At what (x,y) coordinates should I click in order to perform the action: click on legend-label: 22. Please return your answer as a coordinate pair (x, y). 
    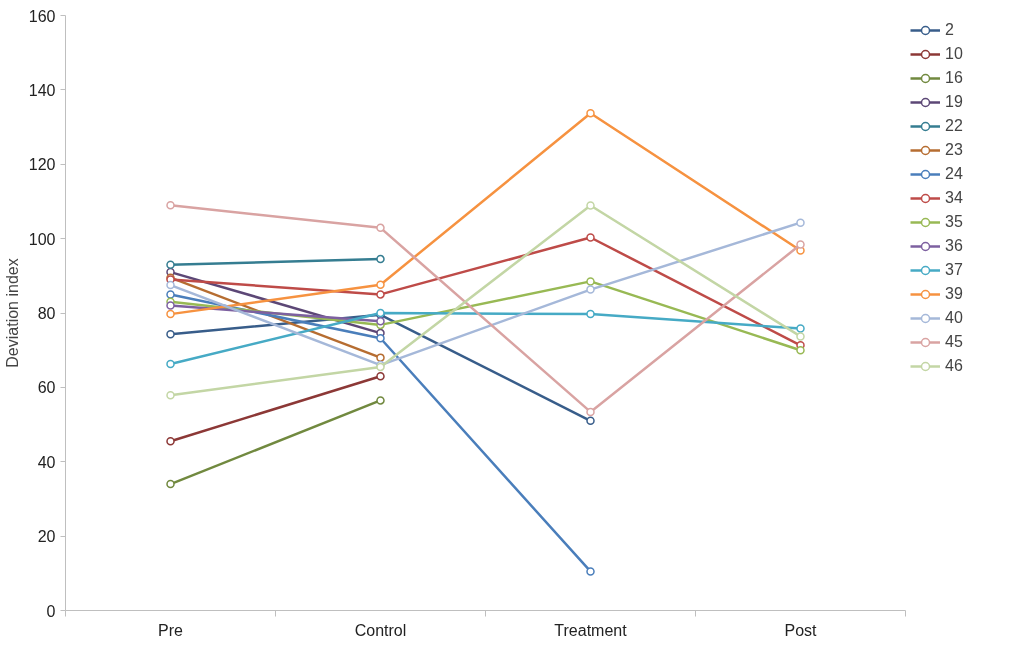
    Looking at the image, I should click on (954, 126).